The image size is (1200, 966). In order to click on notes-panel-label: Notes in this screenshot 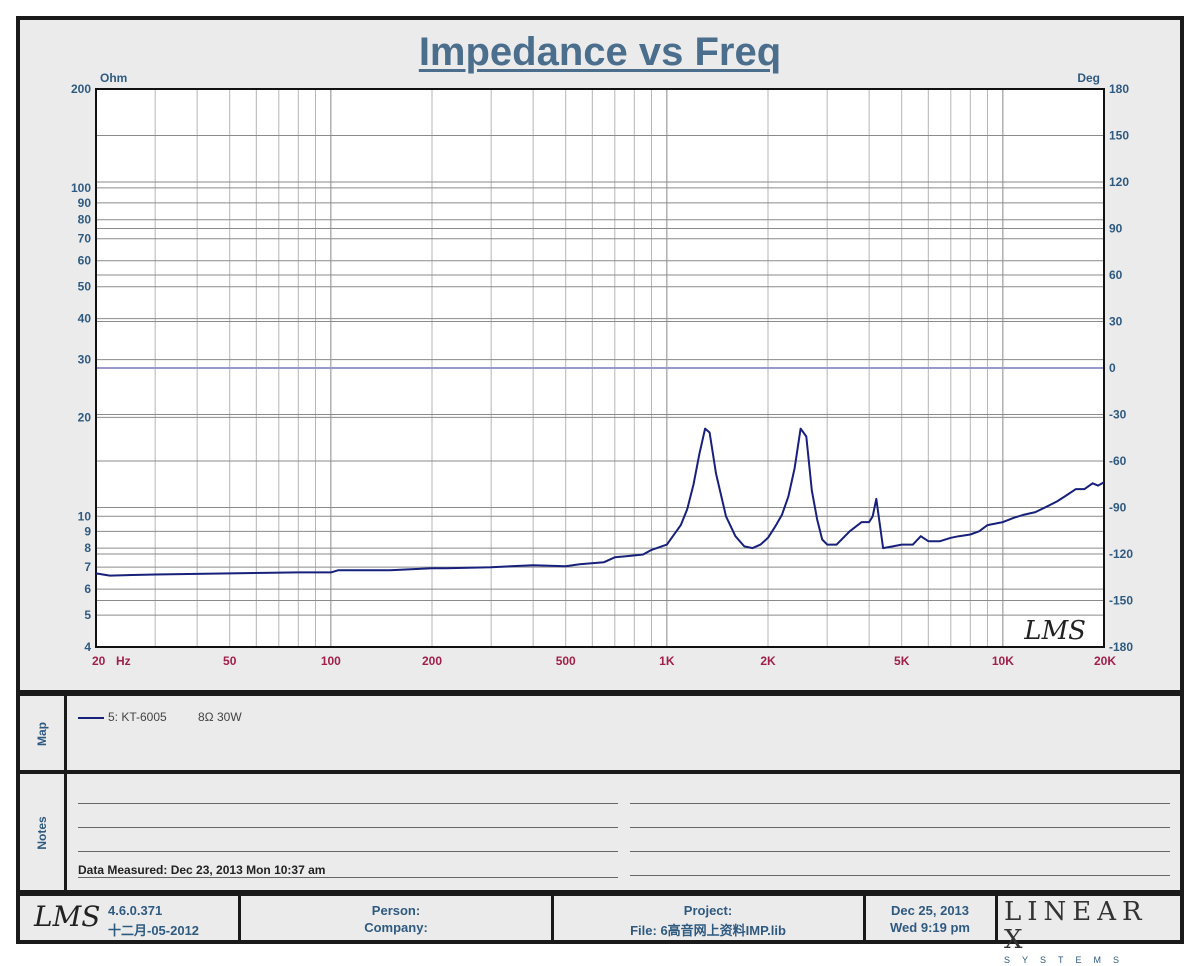, I will do `click(42, 833)`.